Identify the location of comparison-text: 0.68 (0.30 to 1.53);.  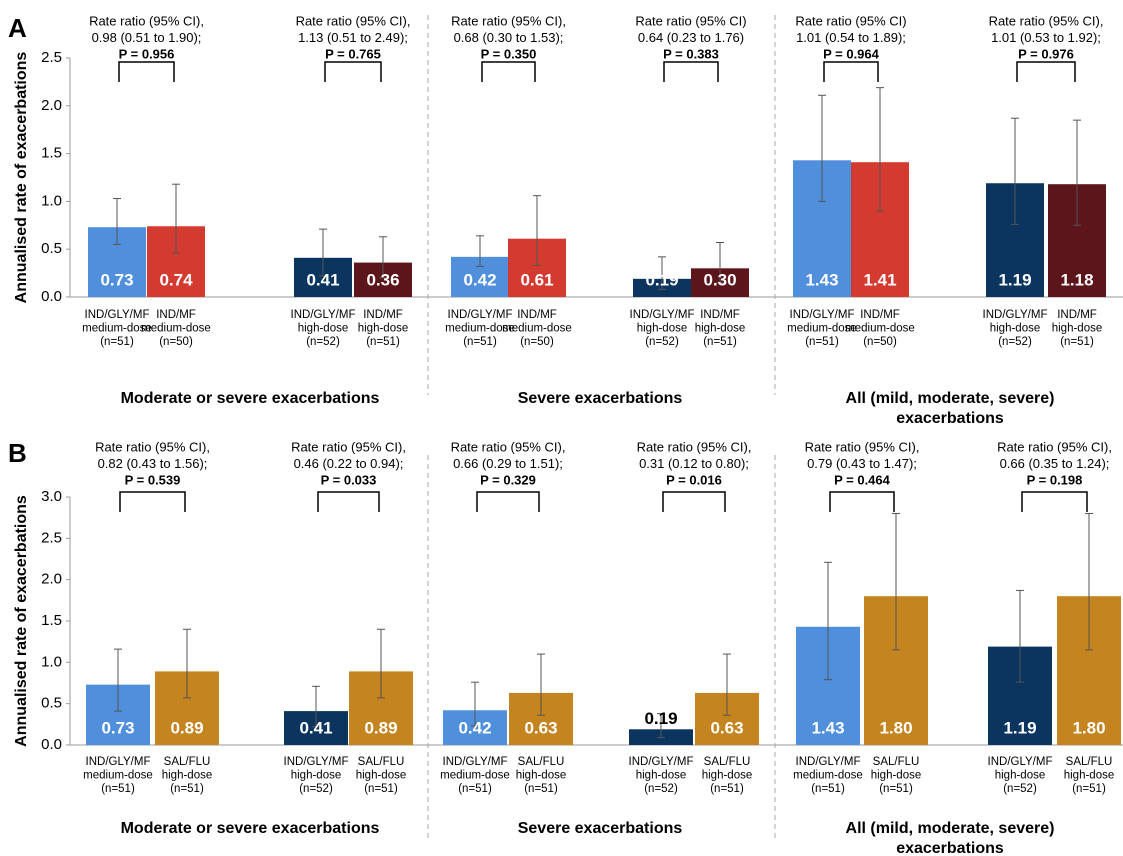
(509, 37).